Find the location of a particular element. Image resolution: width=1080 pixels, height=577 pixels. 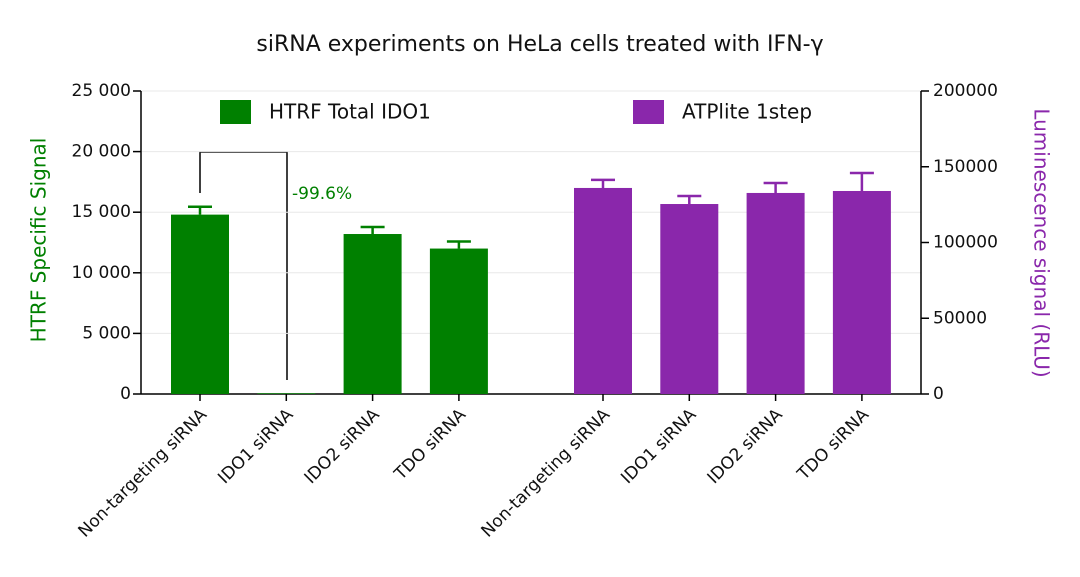

y-tick-label: 25 000 is located at coordinates (101, 91).